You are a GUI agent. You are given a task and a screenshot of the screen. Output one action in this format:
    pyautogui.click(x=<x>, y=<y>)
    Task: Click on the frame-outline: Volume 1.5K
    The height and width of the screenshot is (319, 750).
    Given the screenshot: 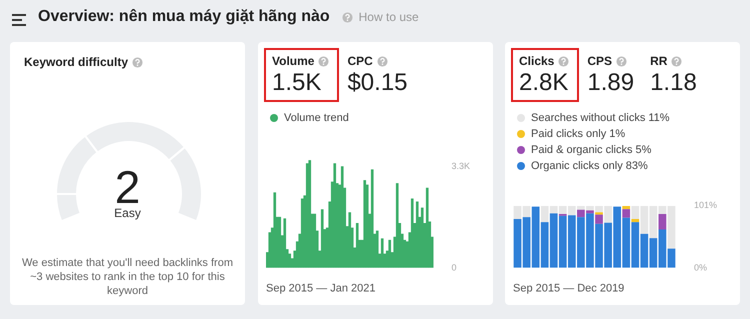 What is the action you would take?
    pyautogui.click(x=302, y=75)
    